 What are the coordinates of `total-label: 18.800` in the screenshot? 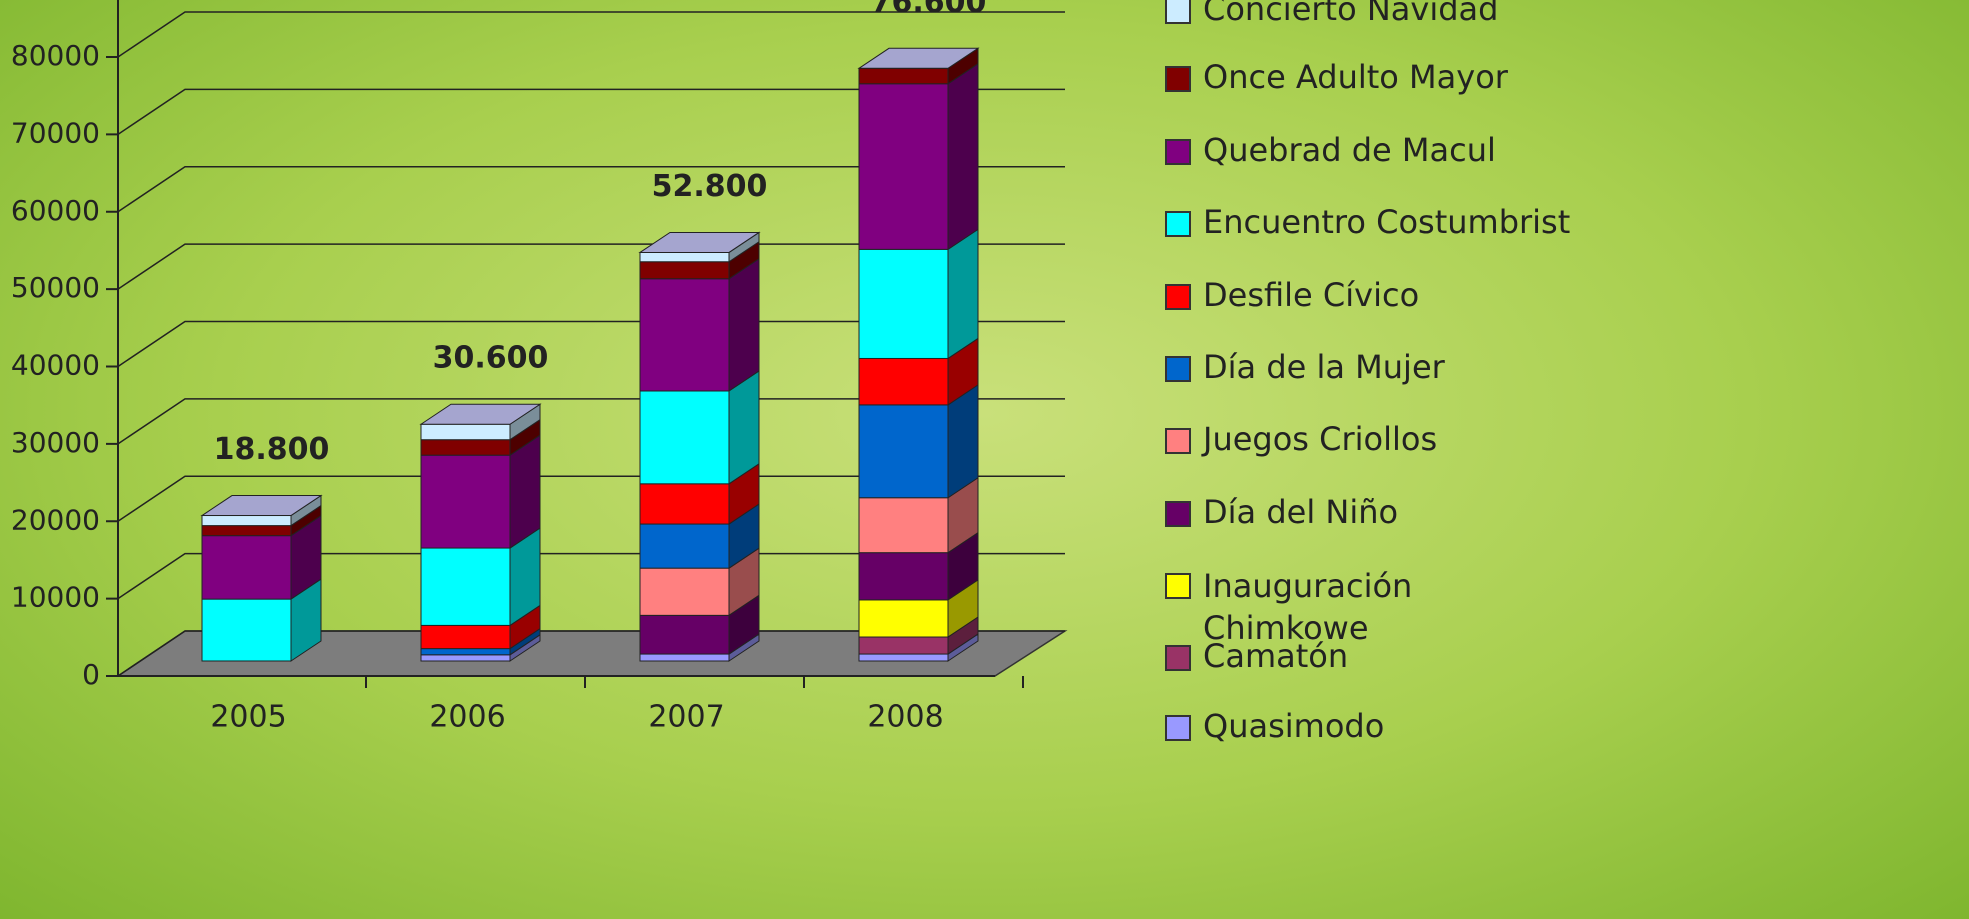 It's located at (272, 449).